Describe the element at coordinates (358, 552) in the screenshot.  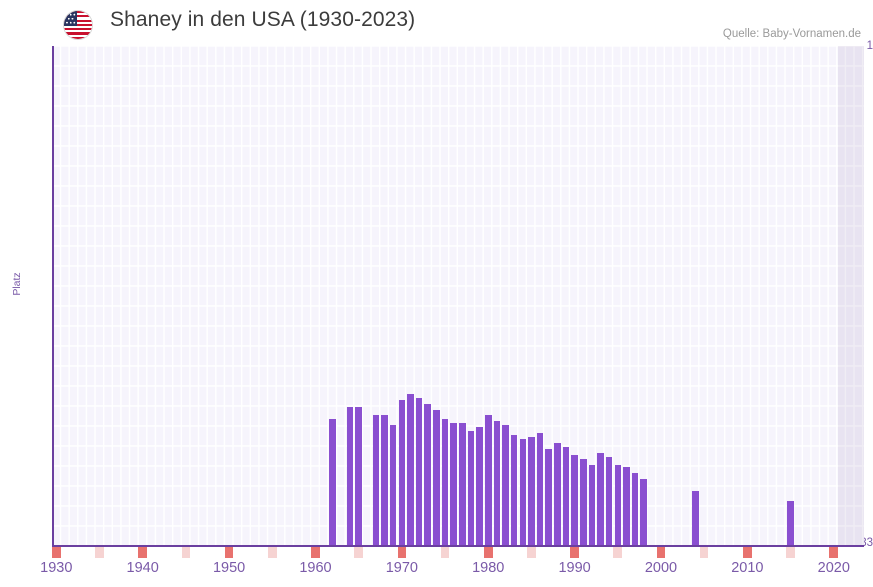
I see `decade-mark-1965` at that location.